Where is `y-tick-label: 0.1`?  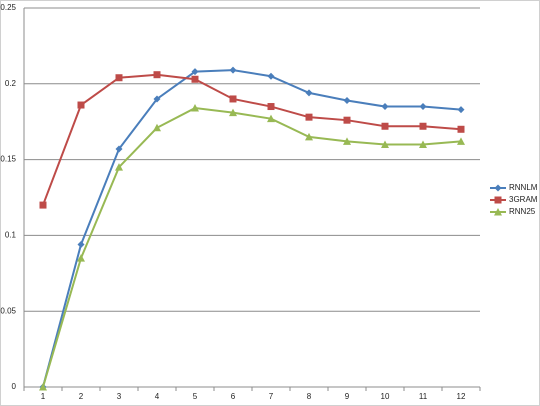
y-tick-label: 0.1 is located at coordinates (11, 235).